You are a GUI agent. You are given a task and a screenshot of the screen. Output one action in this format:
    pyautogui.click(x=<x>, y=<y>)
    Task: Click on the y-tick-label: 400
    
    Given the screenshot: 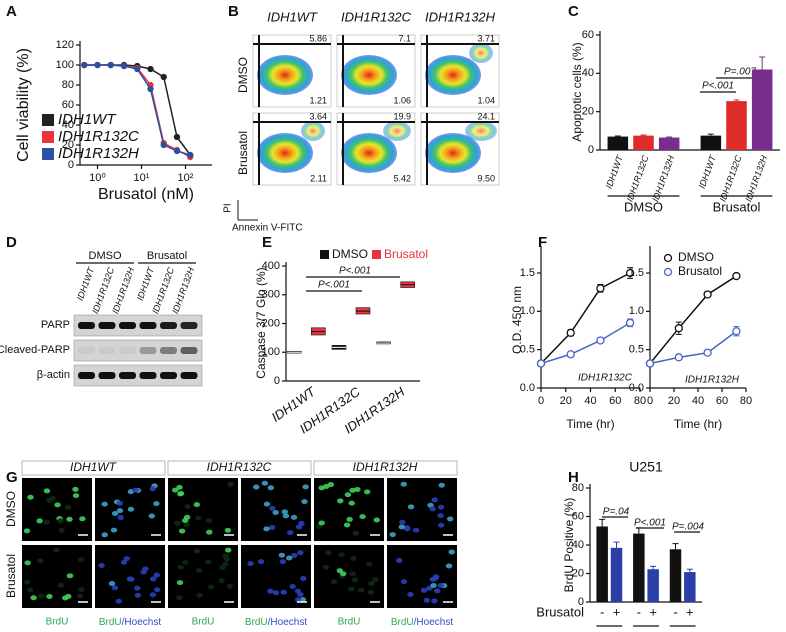 What is the action you would take?
    pyautogui.click(x=271, y=266)
    